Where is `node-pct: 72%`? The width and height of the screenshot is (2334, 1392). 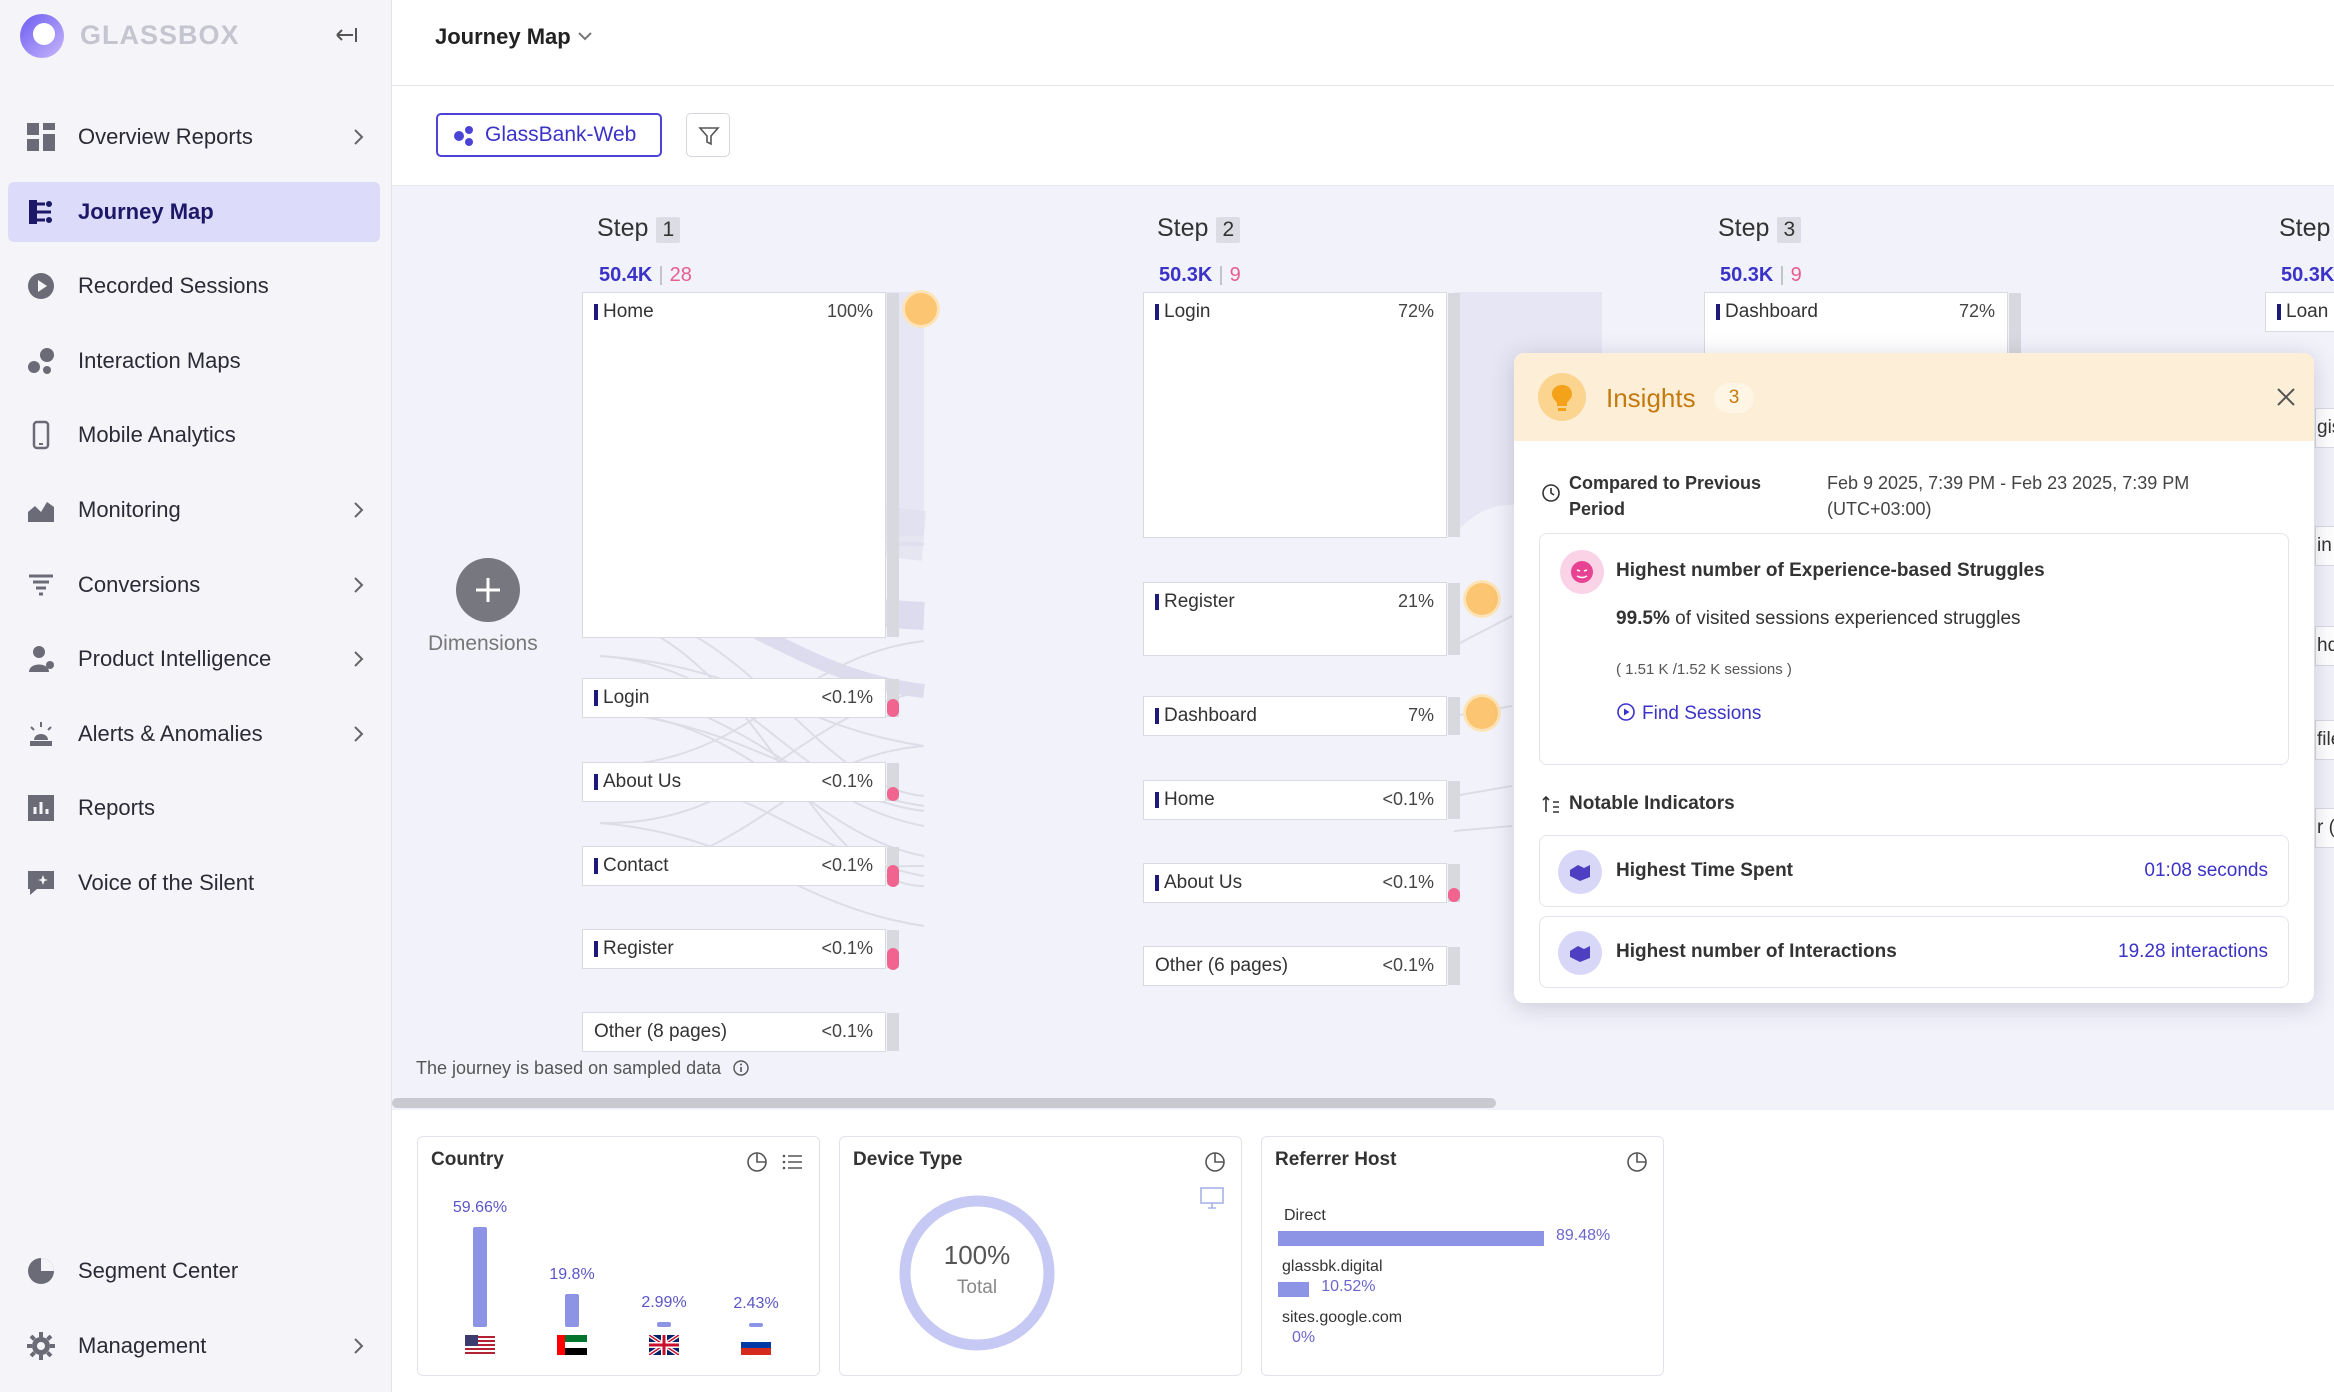
node-pct: 72% is located at coordinates (1415, 311).